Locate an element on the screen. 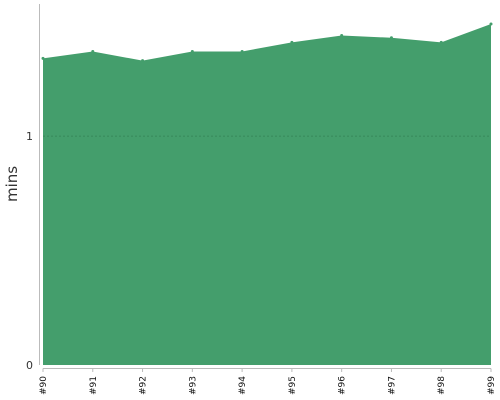 The image size is (500, 400). y-tick-label: 1 is located at coordinates (29, 136).